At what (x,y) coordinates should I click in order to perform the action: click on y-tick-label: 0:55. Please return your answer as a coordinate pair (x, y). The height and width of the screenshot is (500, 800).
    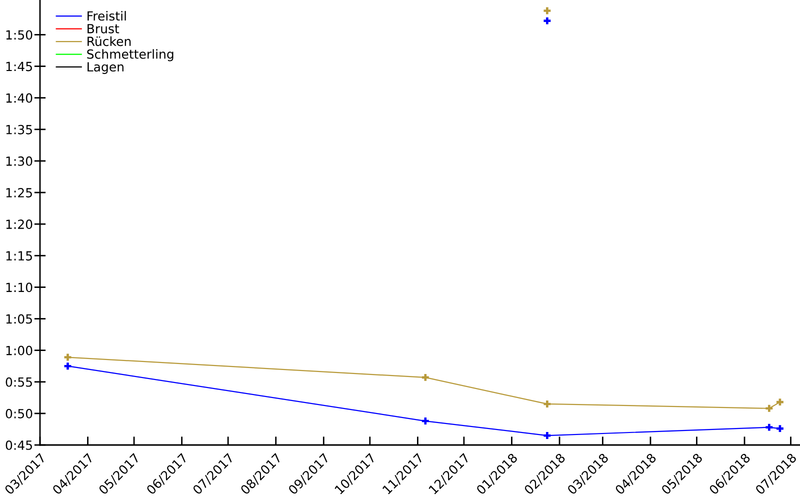
    Looking at the image, I should click on (19, 382).